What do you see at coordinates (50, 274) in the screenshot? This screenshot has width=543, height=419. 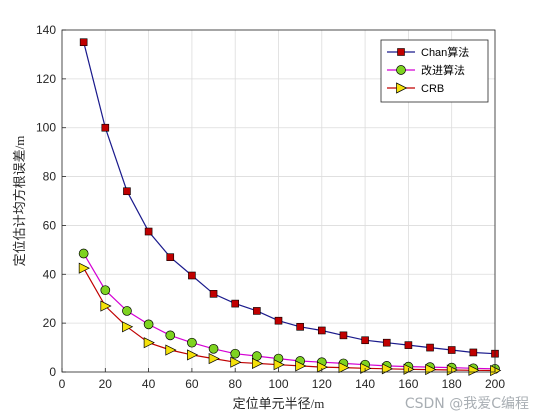 I see `y-tick-label: 40` at bounding box center [50, 274].